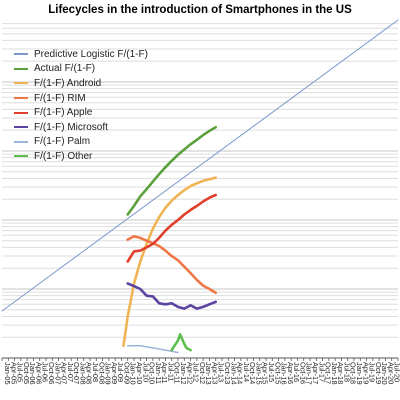 The width and height of the screenshot is (400, 400). Describe the element at coordinates (45, 372) in the screenshot. I see `x-tick-label: Jul-06` at that location.